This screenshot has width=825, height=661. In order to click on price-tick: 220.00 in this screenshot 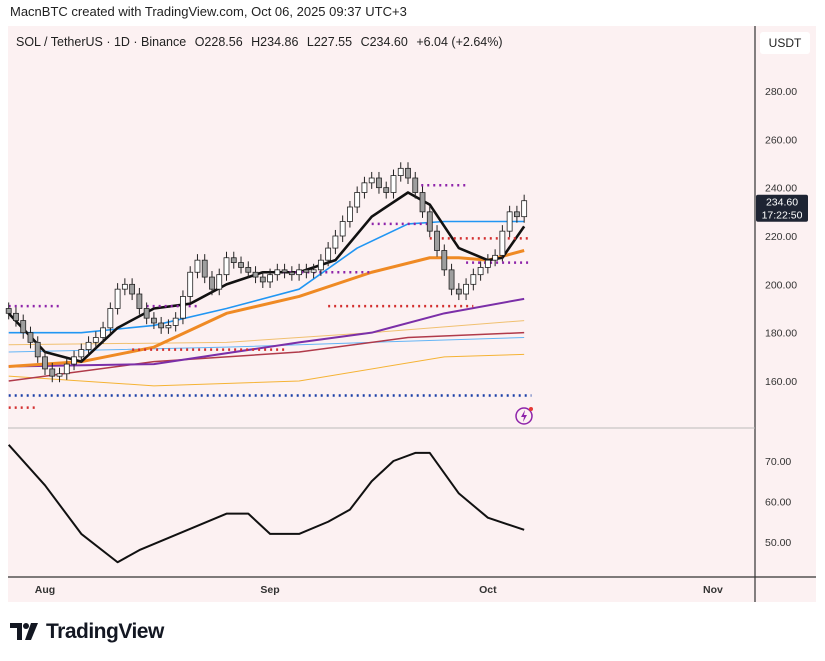, I will do `click(781, 237)`.